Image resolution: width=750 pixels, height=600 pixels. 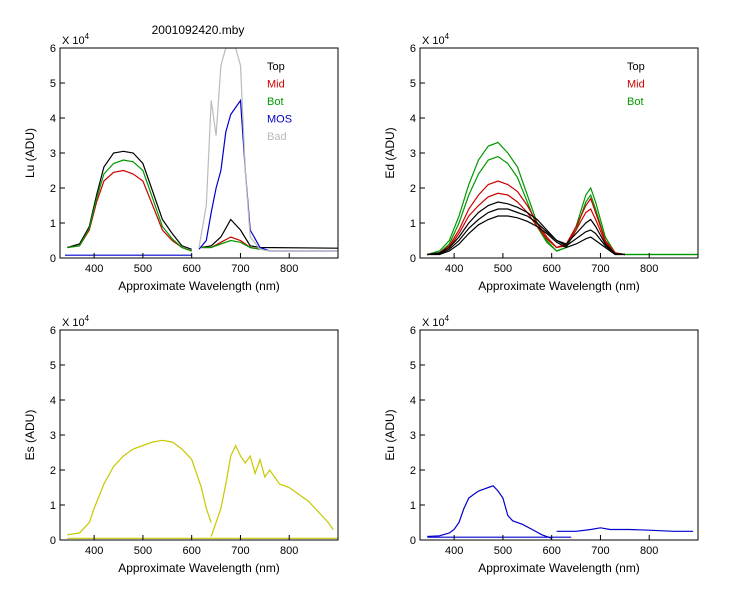 I want to click on lu-legend-bad: Bad, so click(x=277, y=137).